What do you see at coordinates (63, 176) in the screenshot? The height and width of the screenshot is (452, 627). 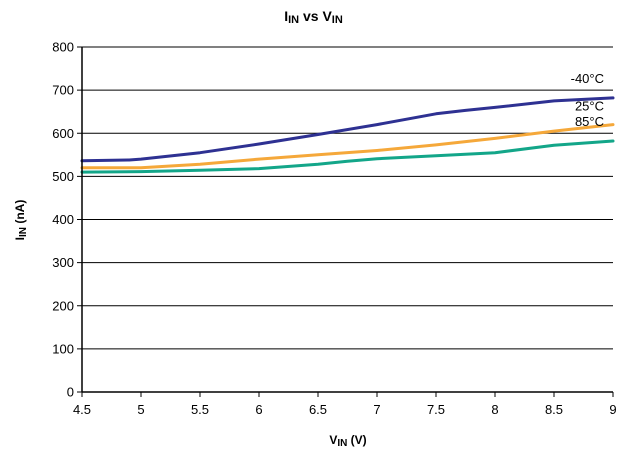 I see `y-tick-label: 500` at bounding box center [63, 176].